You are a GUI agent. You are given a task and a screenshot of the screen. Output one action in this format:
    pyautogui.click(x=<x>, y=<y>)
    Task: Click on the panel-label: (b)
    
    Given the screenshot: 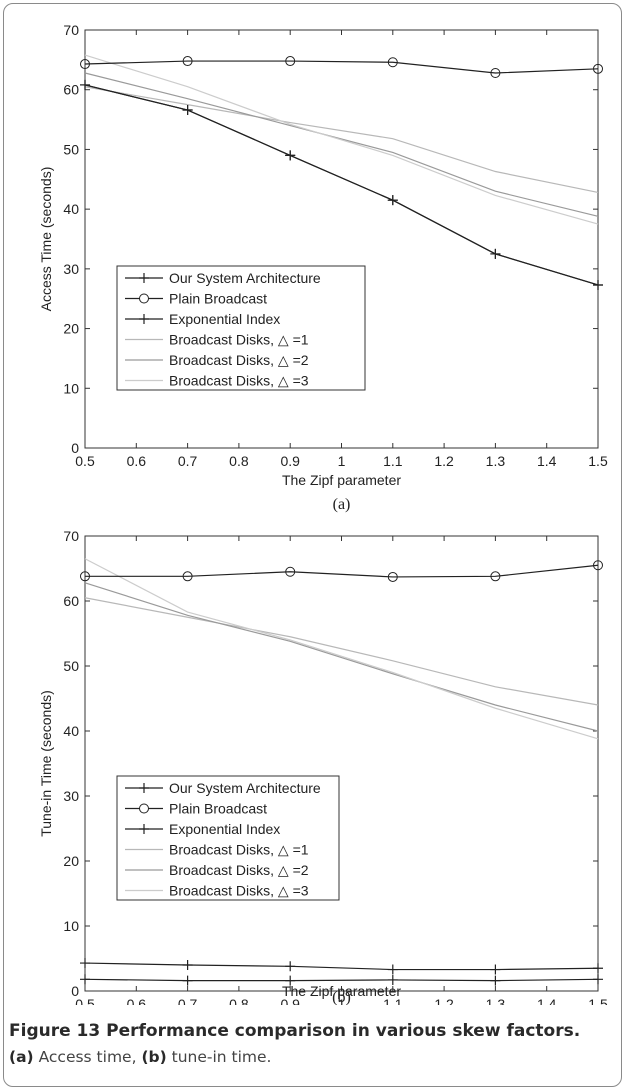 What is the action you would take?
    pyautogui.click(x=341, y=997)
    